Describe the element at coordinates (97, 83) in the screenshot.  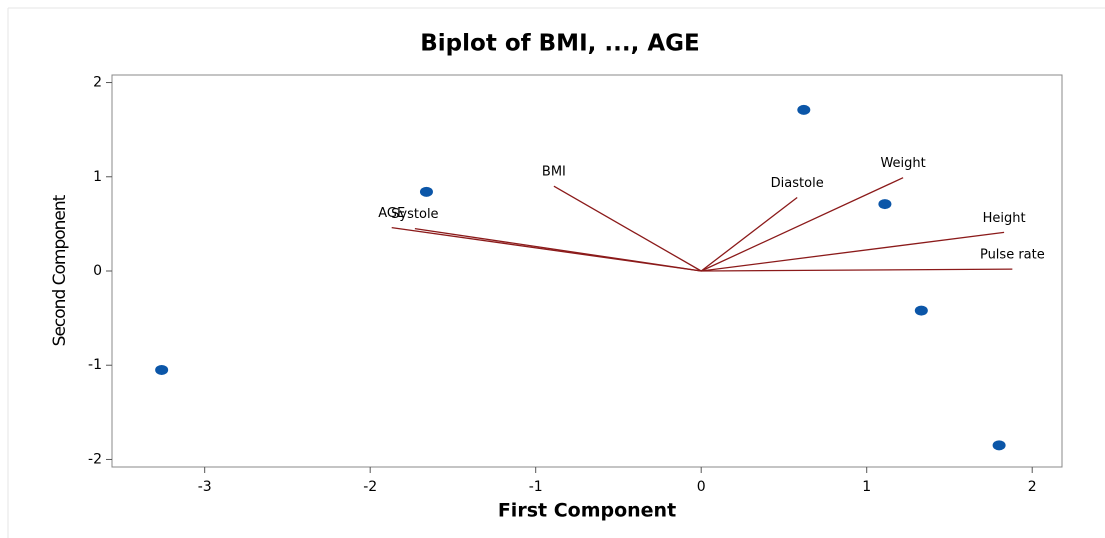
I see `y-tick-label: 2` at that location.